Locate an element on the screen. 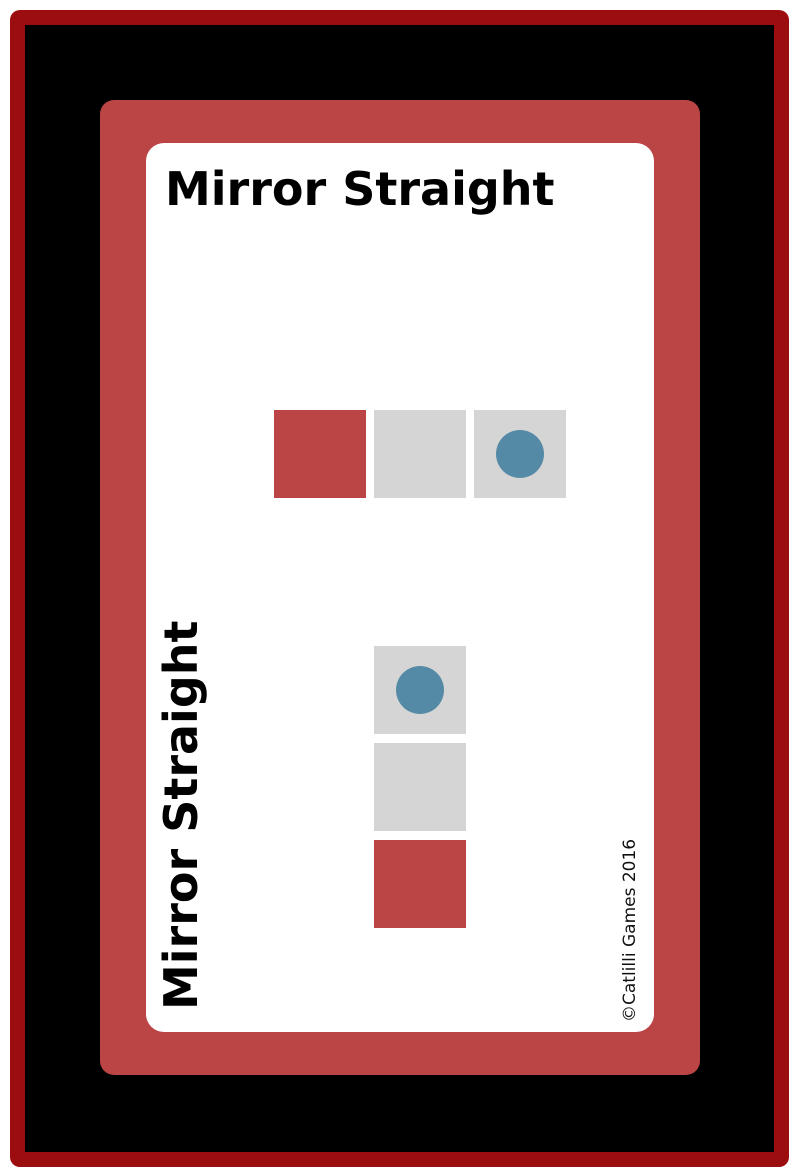 The height and width of the screenshot is (1175, 800). copyright-text: ©Catlilli Games 2016 is located at coordinates (630, 930).